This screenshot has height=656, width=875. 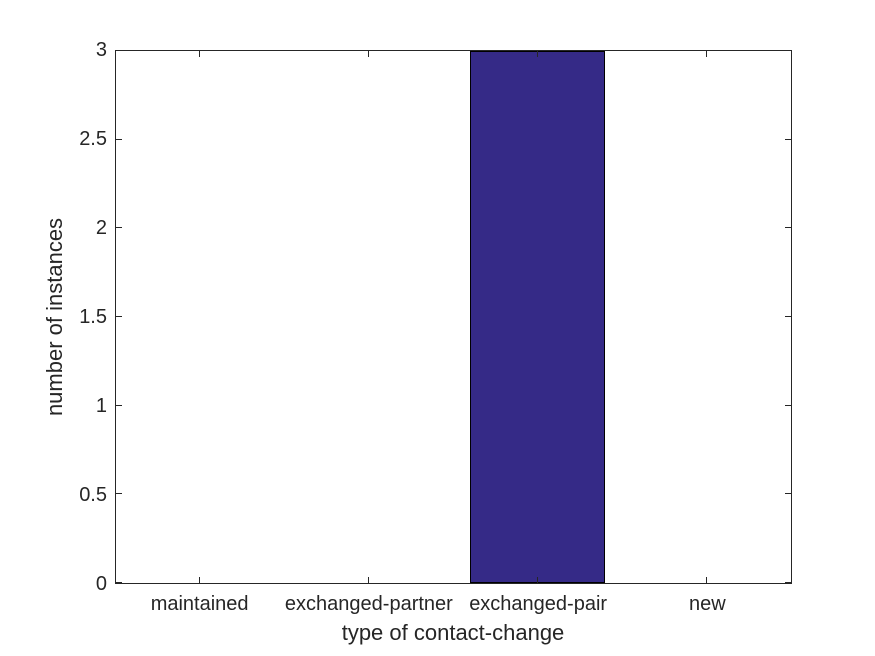 What do you see at coordinates (368, 604) in the screenshot?
I see `x-tick-label-exchanged-partner: exchanged-partner` at bounding box center [368, 604].